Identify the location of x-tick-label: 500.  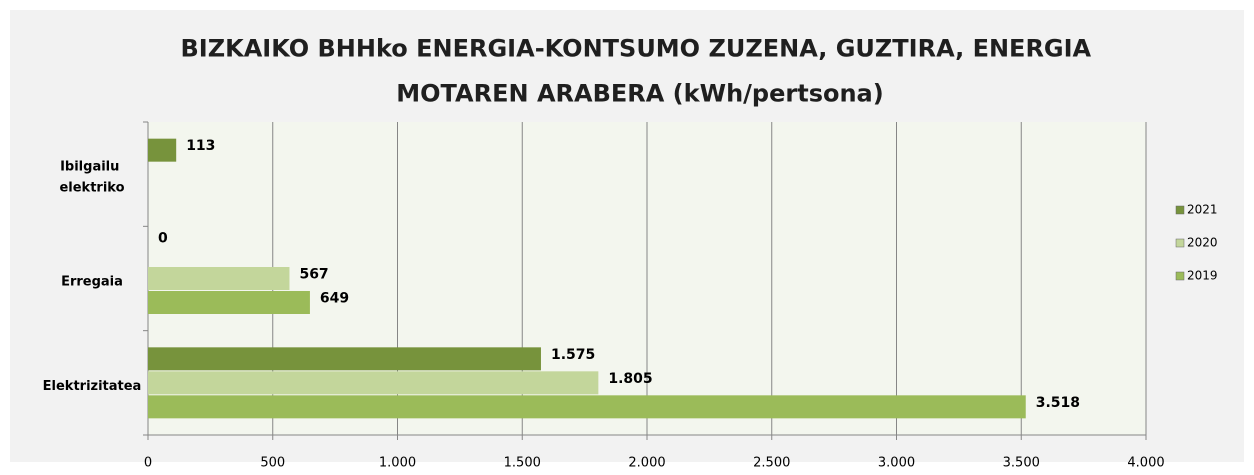
(272, 463).